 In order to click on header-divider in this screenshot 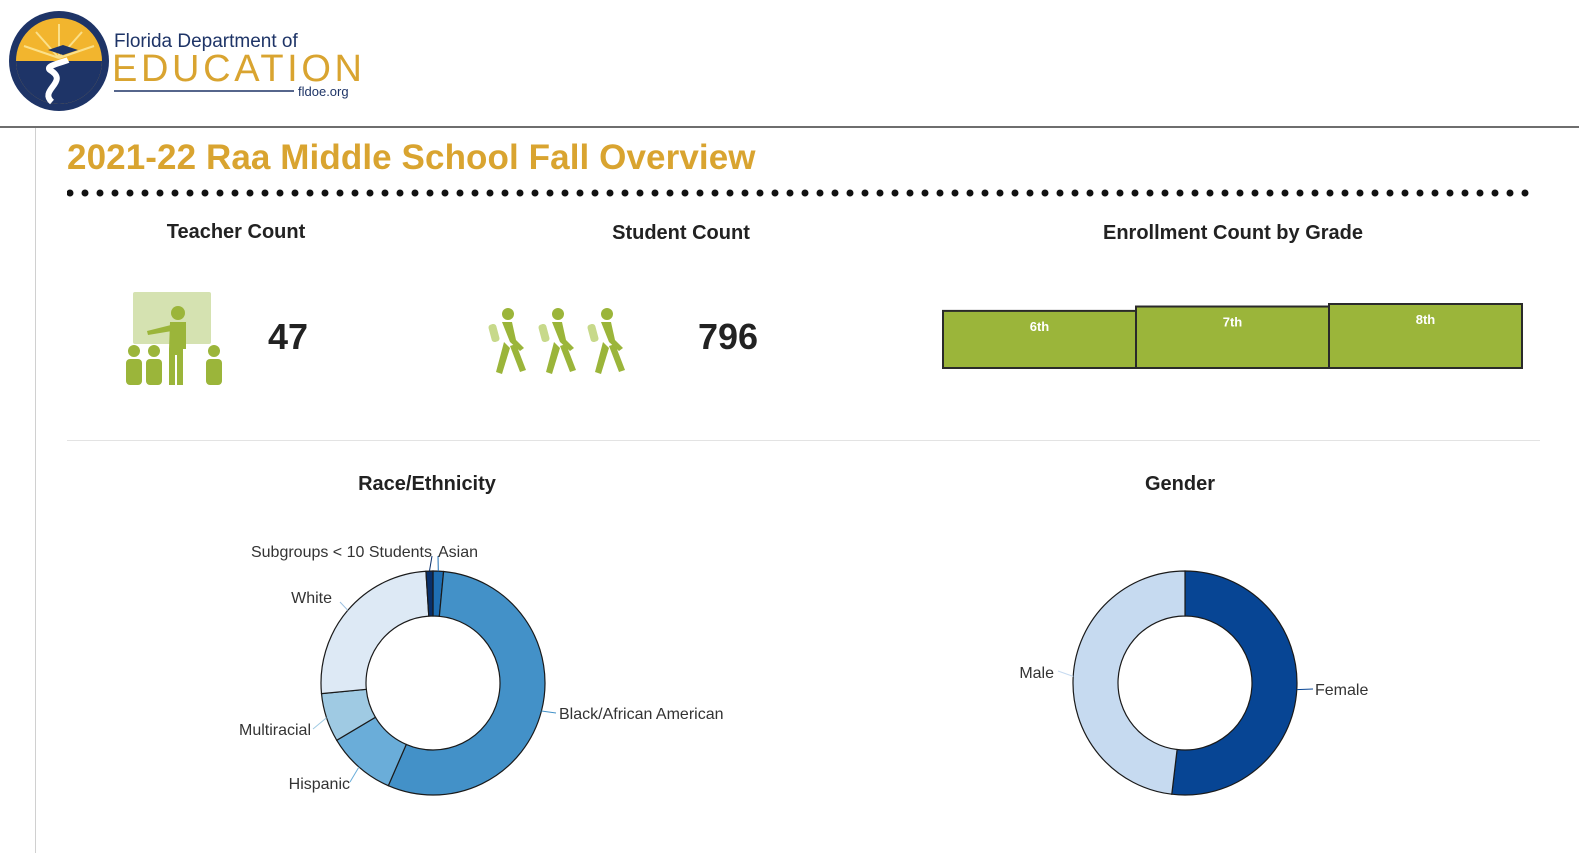, I will do `click(789, 127)`.